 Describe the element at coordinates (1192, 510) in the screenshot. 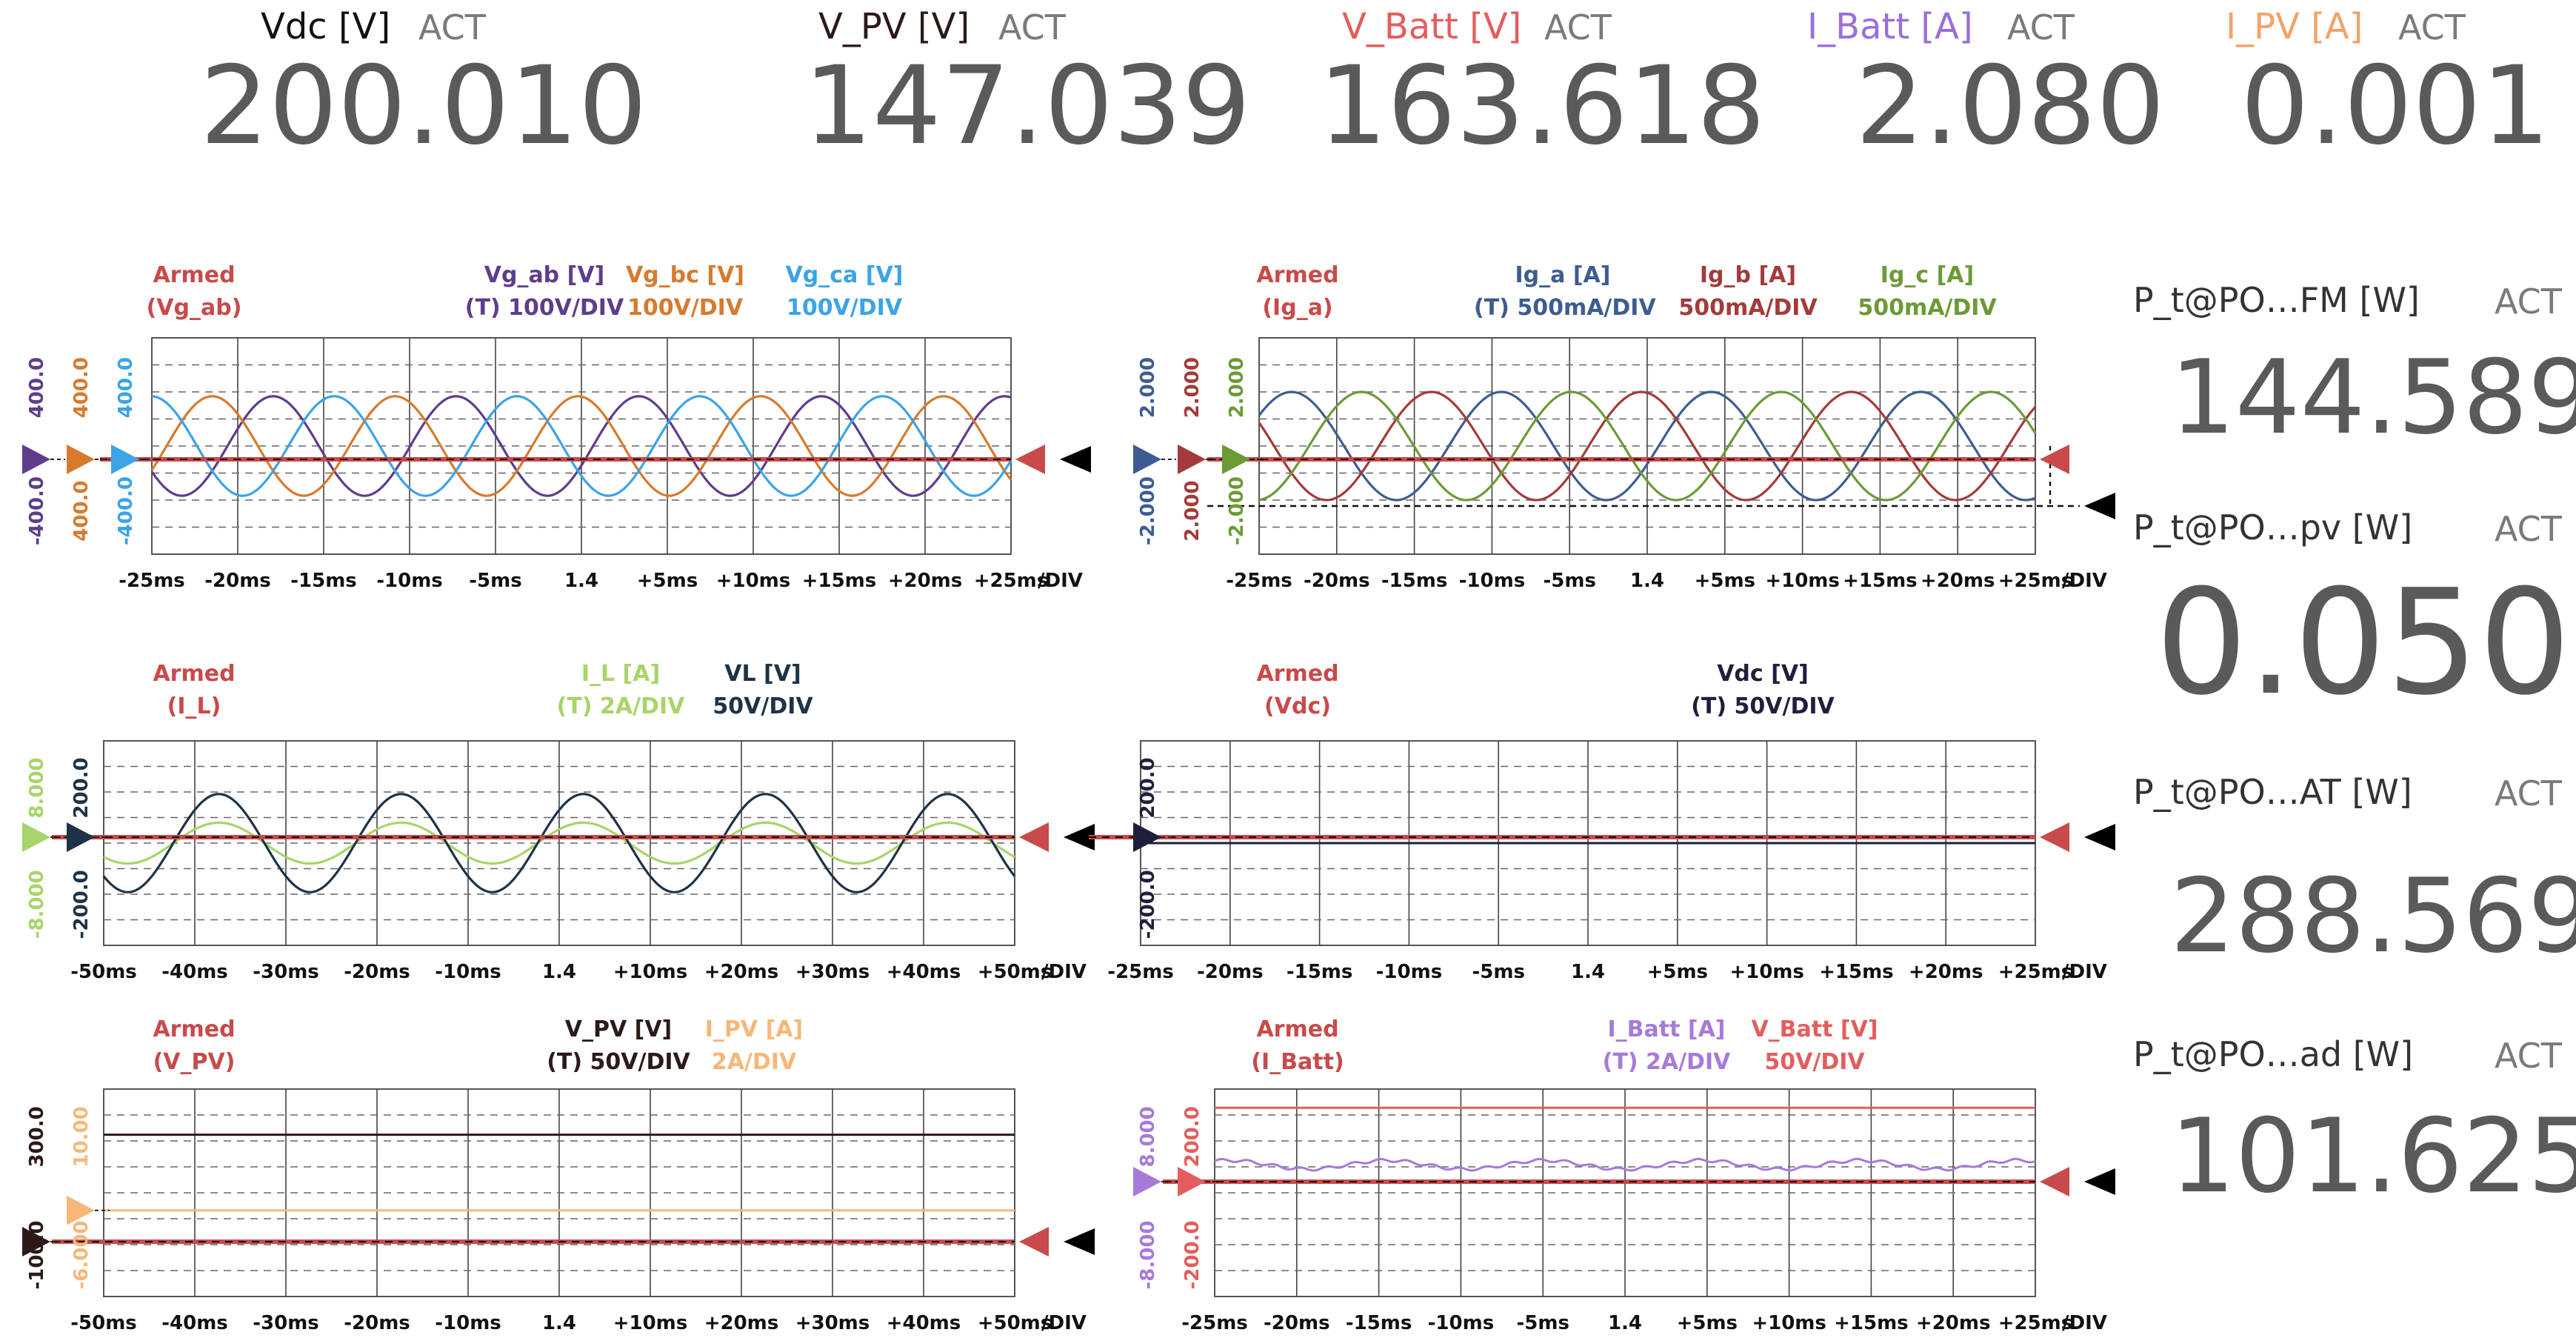

I see `y-axis-bottom-label: 2.000` at that location.